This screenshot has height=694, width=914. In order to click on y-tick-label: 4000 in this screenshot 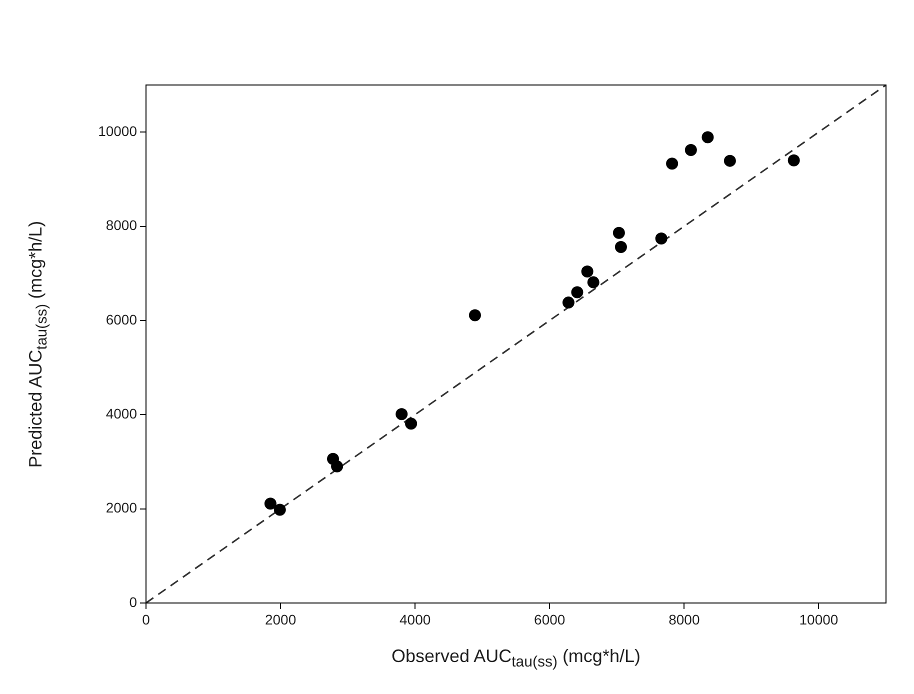, I will do `click(122, 413)`.